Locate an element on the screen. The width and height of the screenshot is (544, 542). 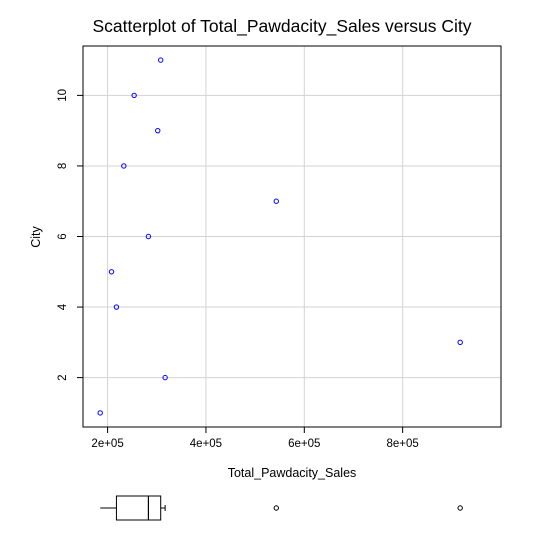
x-tick-label: 6e+05 is located at coordinates (304, 444).